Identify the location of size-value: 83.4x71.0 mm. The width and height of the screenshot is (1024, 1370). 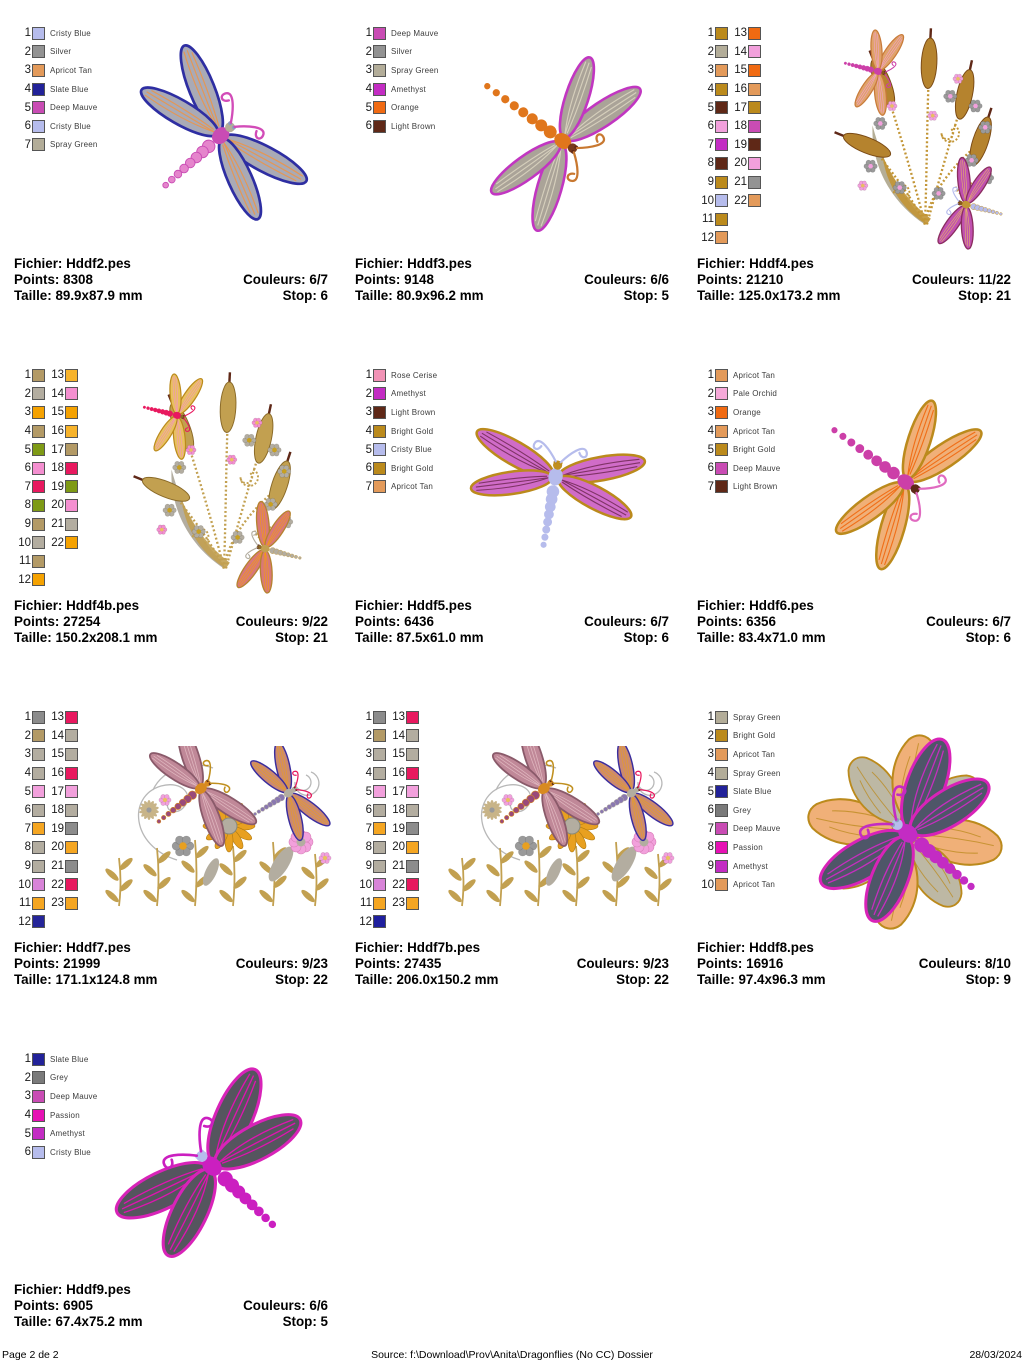
(782, 637).